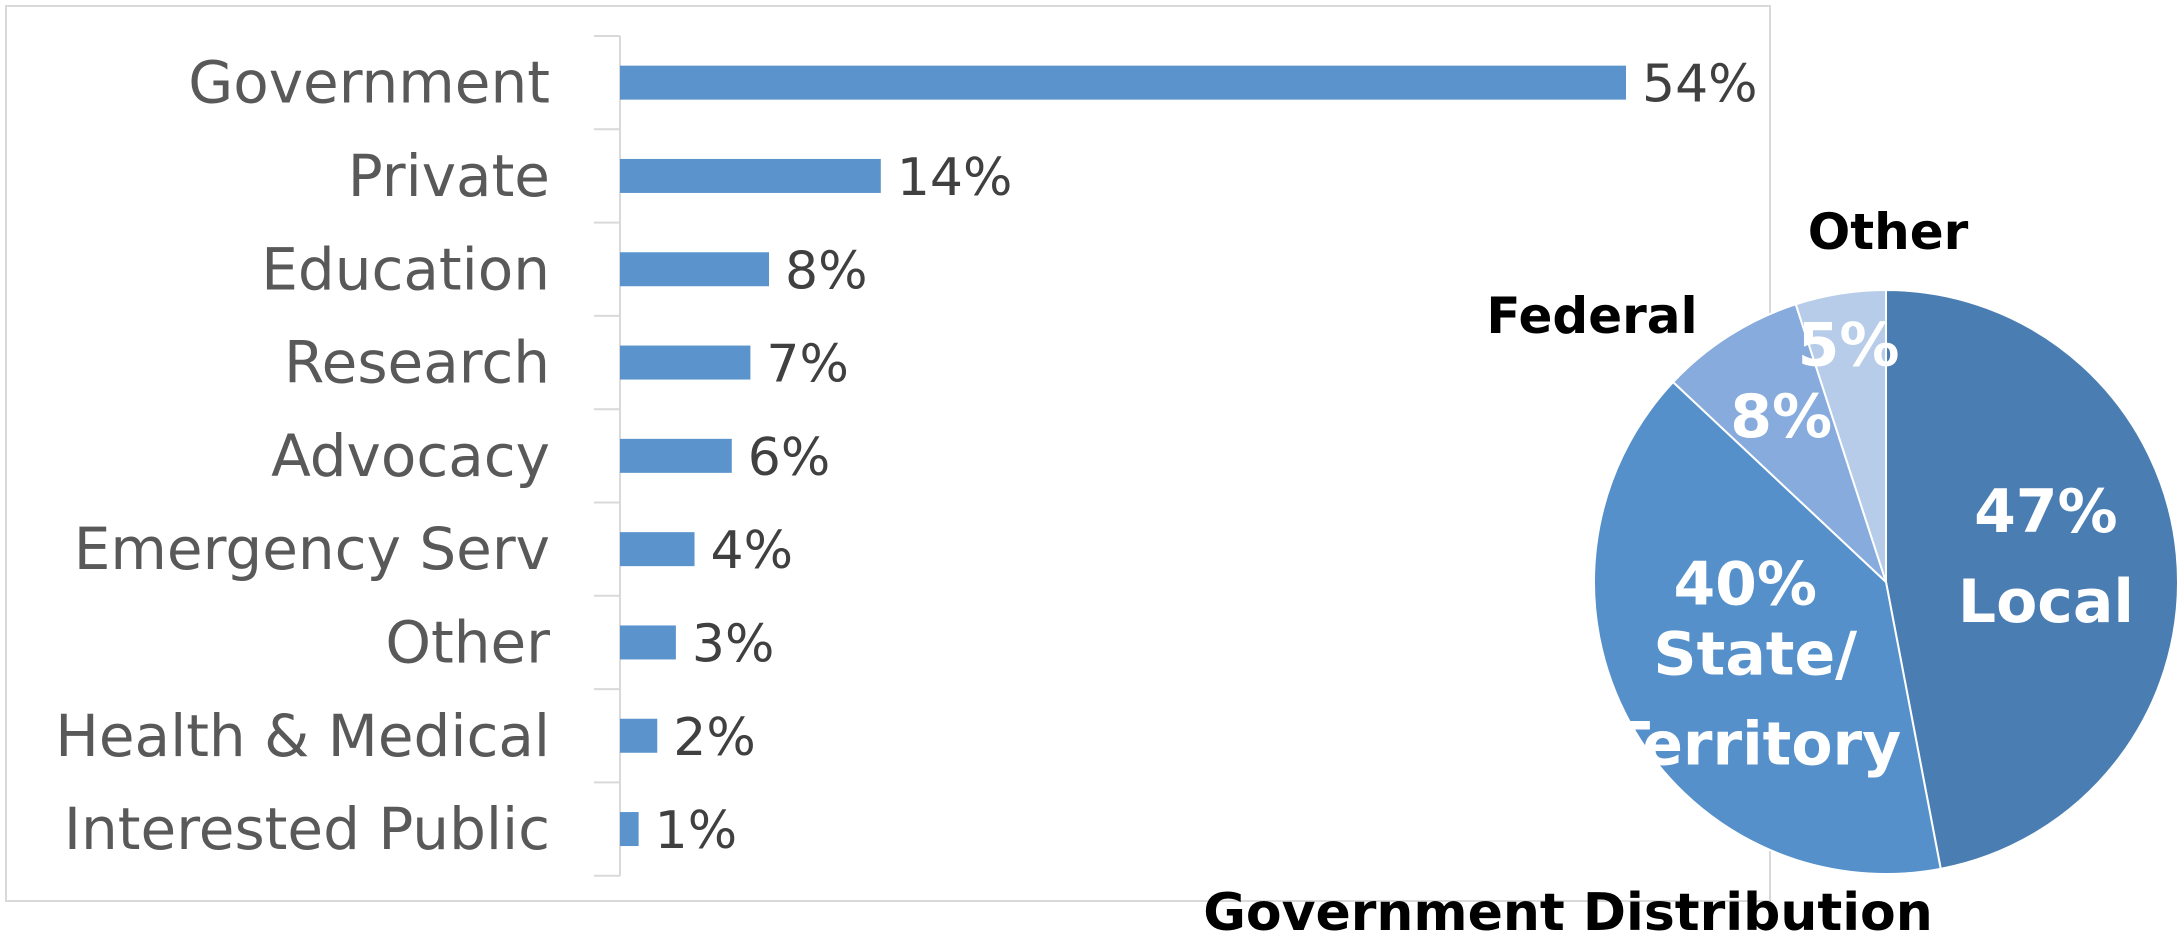 The width and height of the screenshot is (2181, 940). What do you see at coordinates (685, 362) in the screenshot?
I see `bar-research` at bounding box center [685, 362].